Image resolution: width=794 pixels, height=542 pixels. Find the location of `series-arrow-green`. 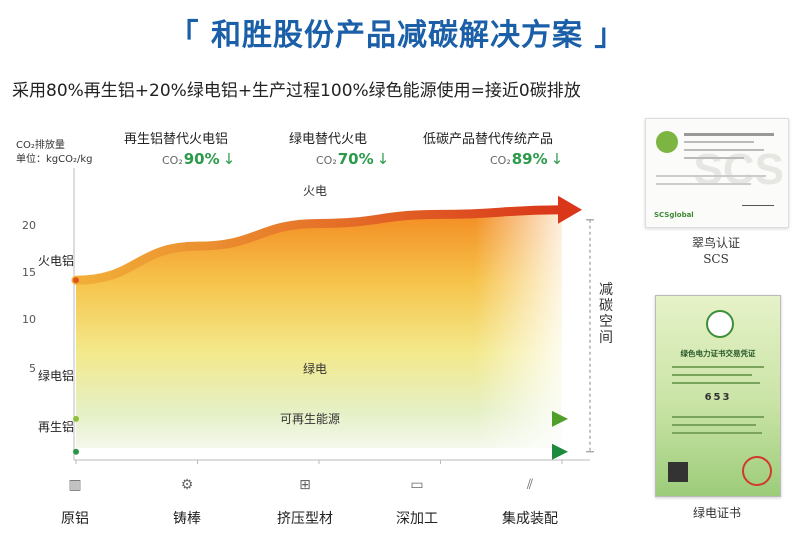

series-arrow-green is located at coordinates (560, 418).